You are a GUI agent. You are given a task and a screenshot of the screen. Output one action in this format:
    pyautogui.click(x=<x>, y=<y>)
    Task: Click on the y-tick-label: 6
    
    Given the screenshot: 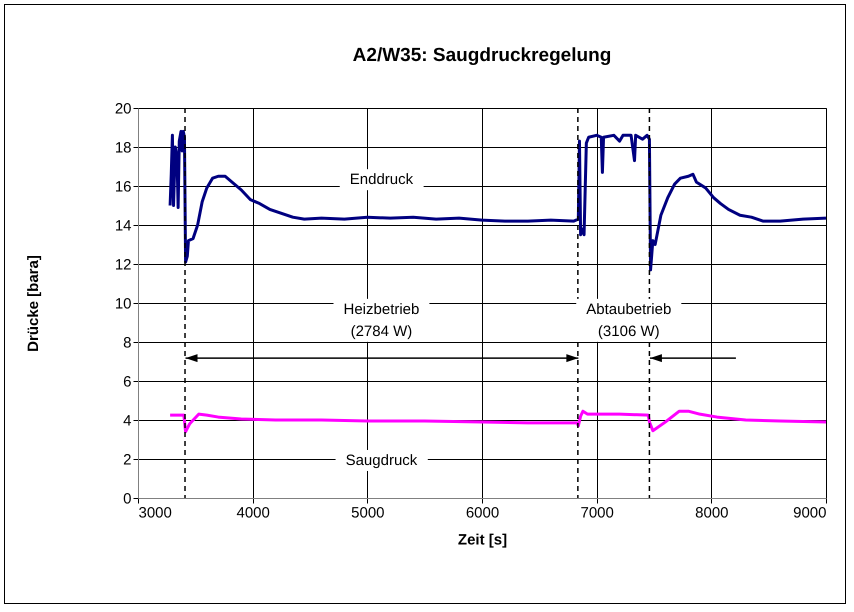 What is the action you would take?
    pyautogui.click(x=127, y=382)
    